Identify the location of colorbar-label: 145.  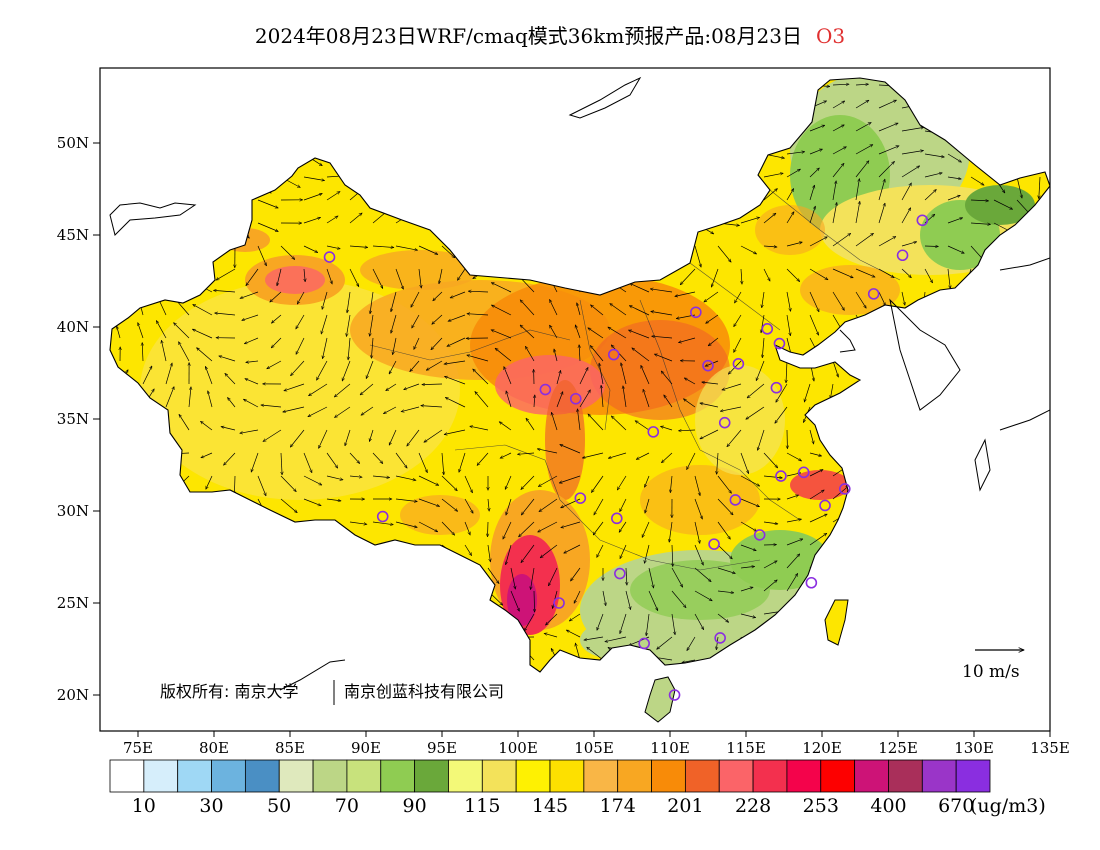
(550, 806).